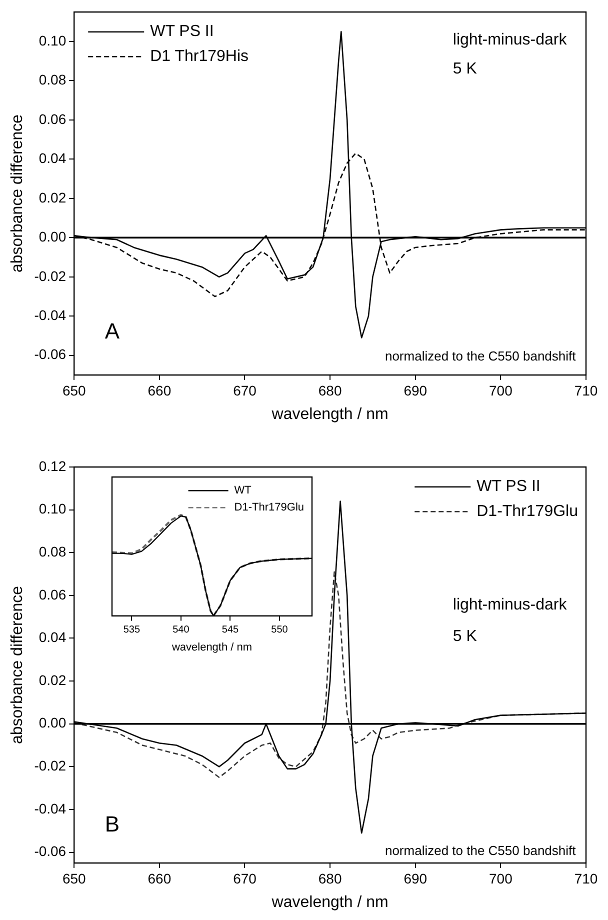 The width and height of the screenshot is (608, 920). I want to click on y-tick-label: 0.12, so click(52, 466).